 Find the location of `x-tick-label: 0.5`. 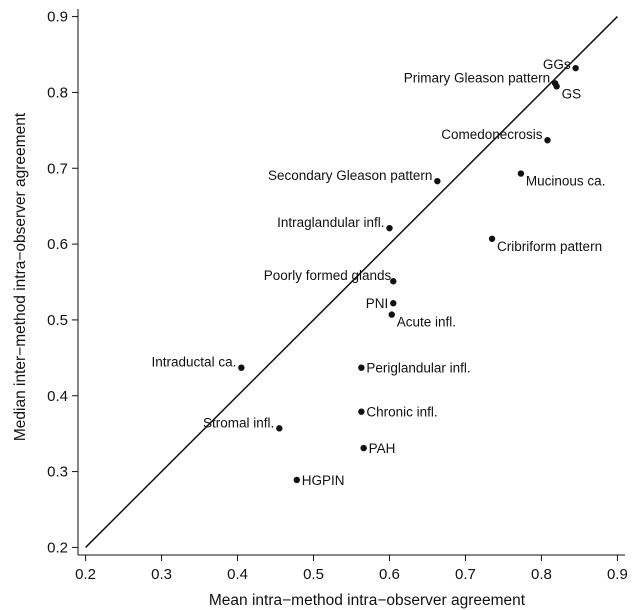

x-tick-label: 0.5 is located at coordinates (313, 574).